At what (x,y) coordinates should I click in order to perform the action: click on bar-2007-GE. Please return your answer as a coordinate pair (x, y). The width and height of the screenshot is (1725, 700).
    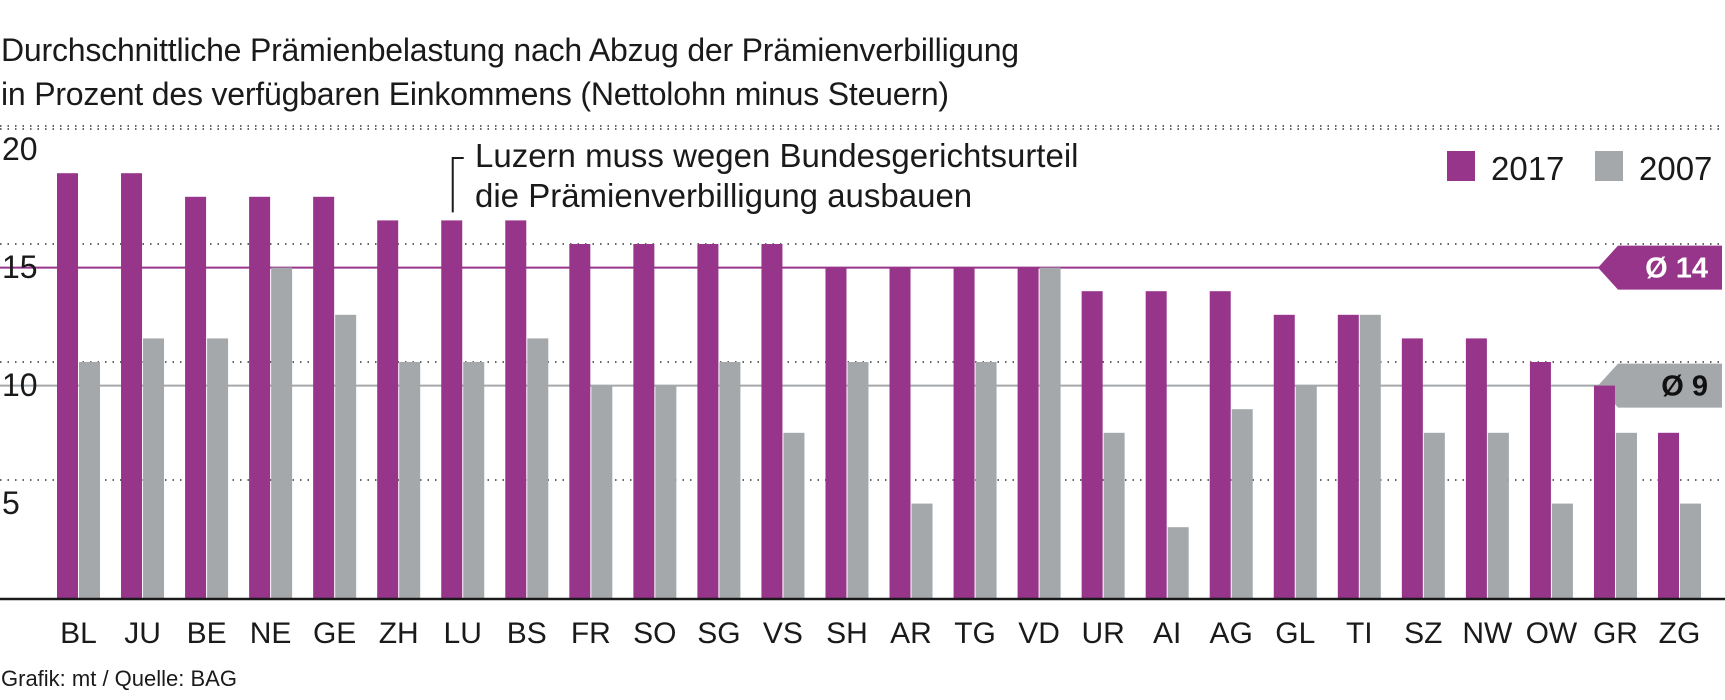
    Looking at the image, I should click on (346, 456).